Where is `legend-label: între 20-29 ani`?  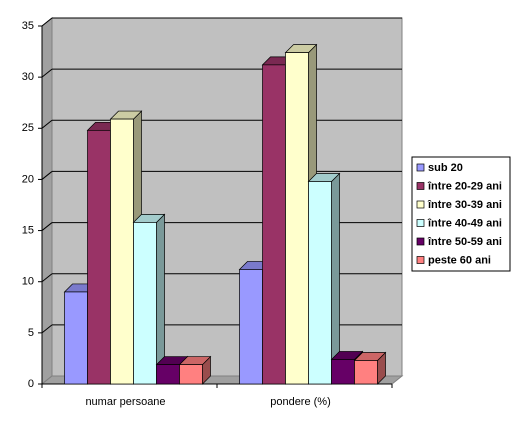
legend-label: între 20-29 ani is located at coordinates (464, 186).